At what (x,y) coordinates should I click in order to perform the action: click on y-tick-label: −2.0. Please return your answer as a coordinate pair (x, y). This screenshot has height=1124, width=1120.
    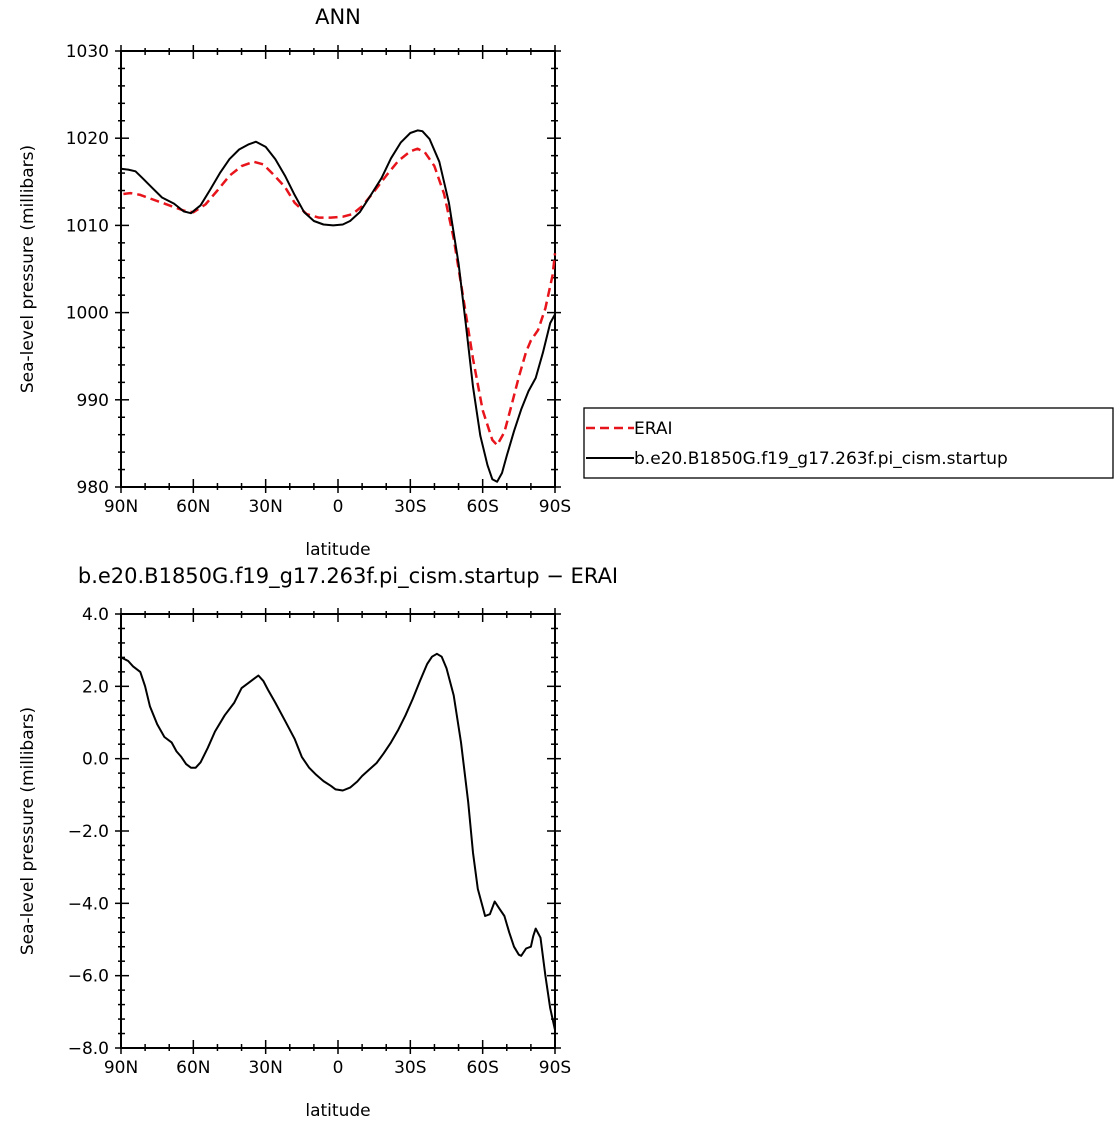
    Looking at the image, I should click on (88, 832).